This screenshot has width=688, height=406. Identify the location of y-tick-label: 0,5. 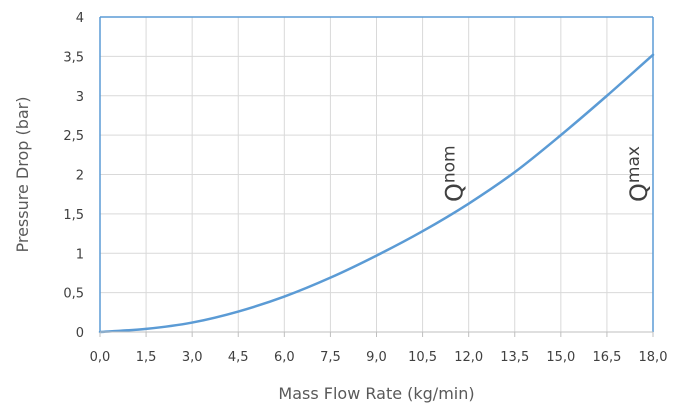
(73, 294).